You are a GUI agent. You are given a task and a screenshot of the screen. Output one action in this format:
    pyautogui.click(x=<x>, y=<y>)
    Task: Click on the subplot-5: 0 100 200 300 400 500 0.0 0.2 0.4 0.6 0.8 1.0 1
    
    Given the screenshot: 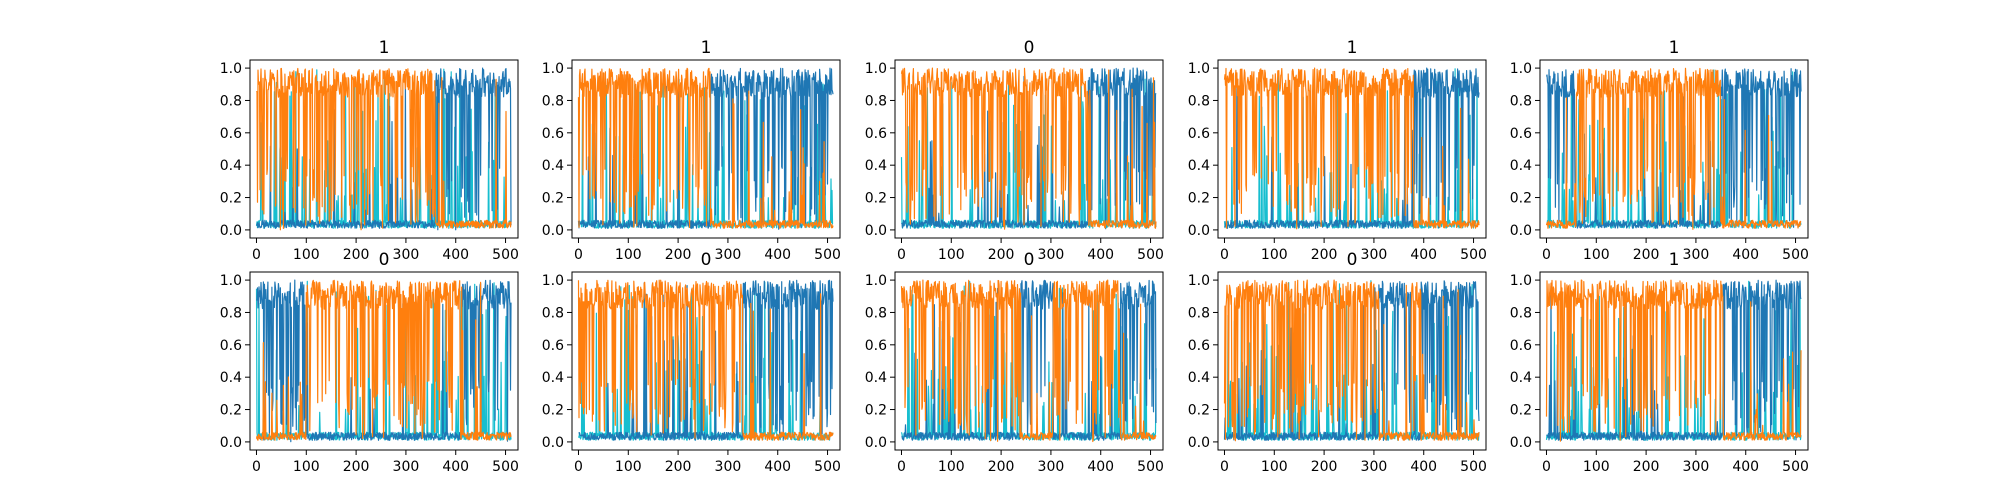 What is the action you would take?
    pyautogui.click(x=1659, y=150)
    